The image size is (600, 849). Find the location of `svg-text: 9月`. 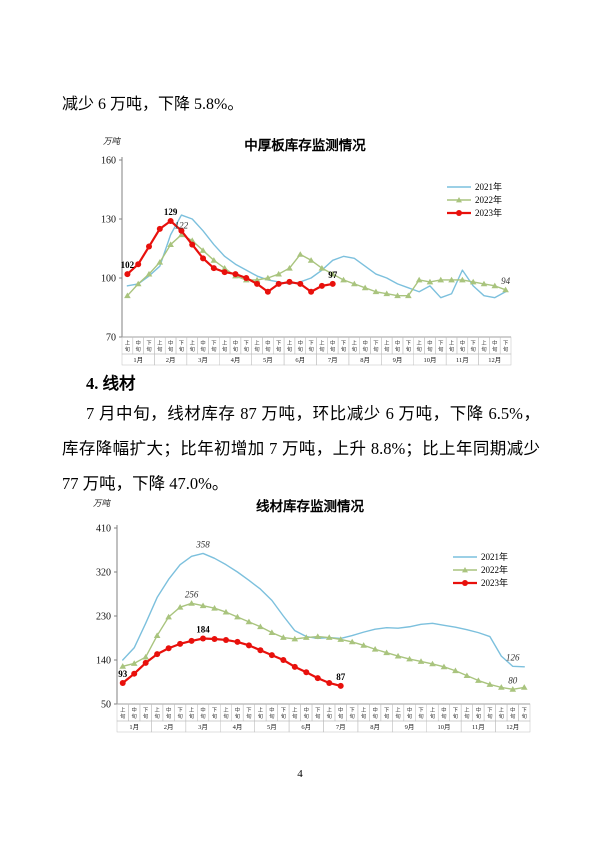

svg-text: 9月 is located at coordinates (410, 727).